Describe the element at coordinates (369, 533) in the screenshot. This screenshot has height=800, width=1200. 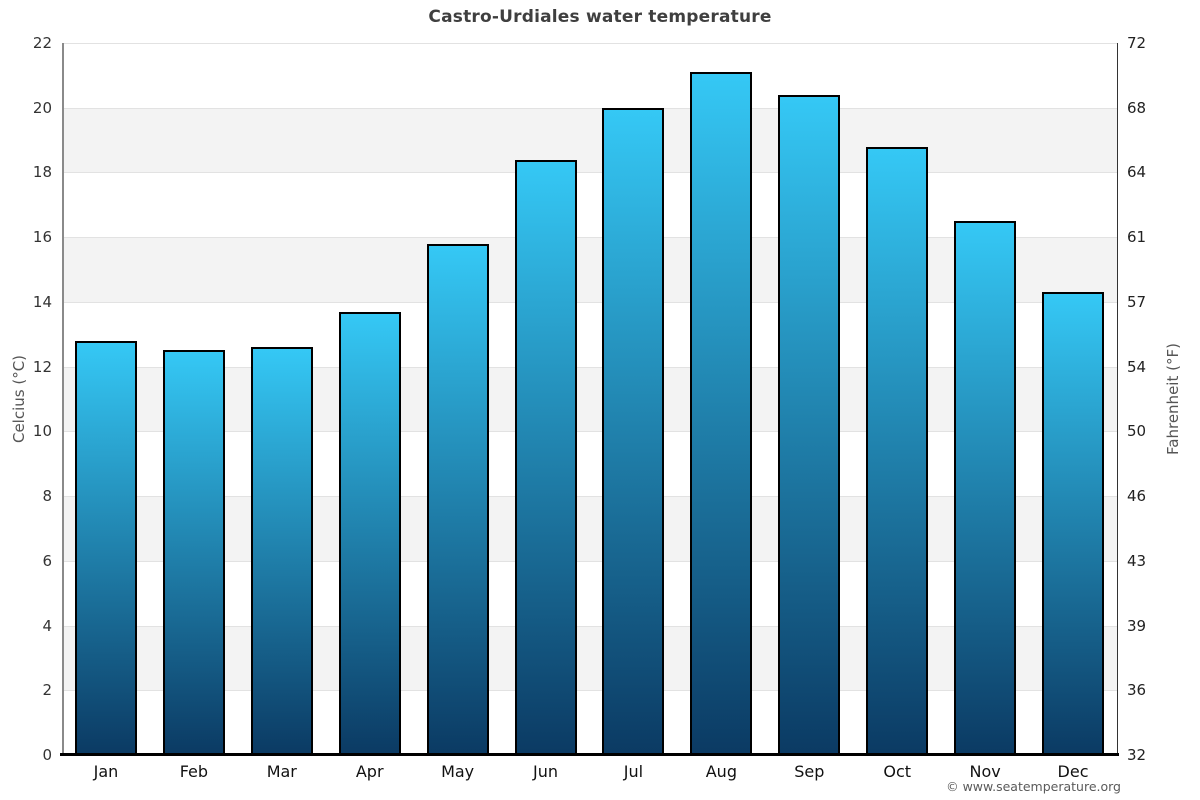
I see `temperature-bar-apr` at that location.